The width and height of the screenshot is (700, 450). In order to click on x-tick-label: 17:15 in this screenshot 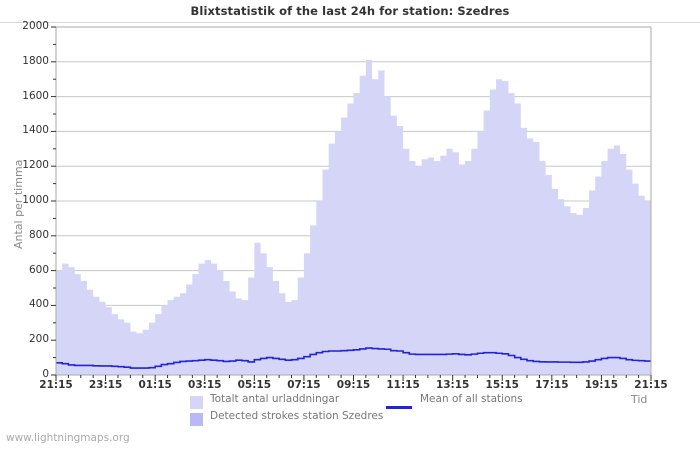, I will do `click(552, 385)`.